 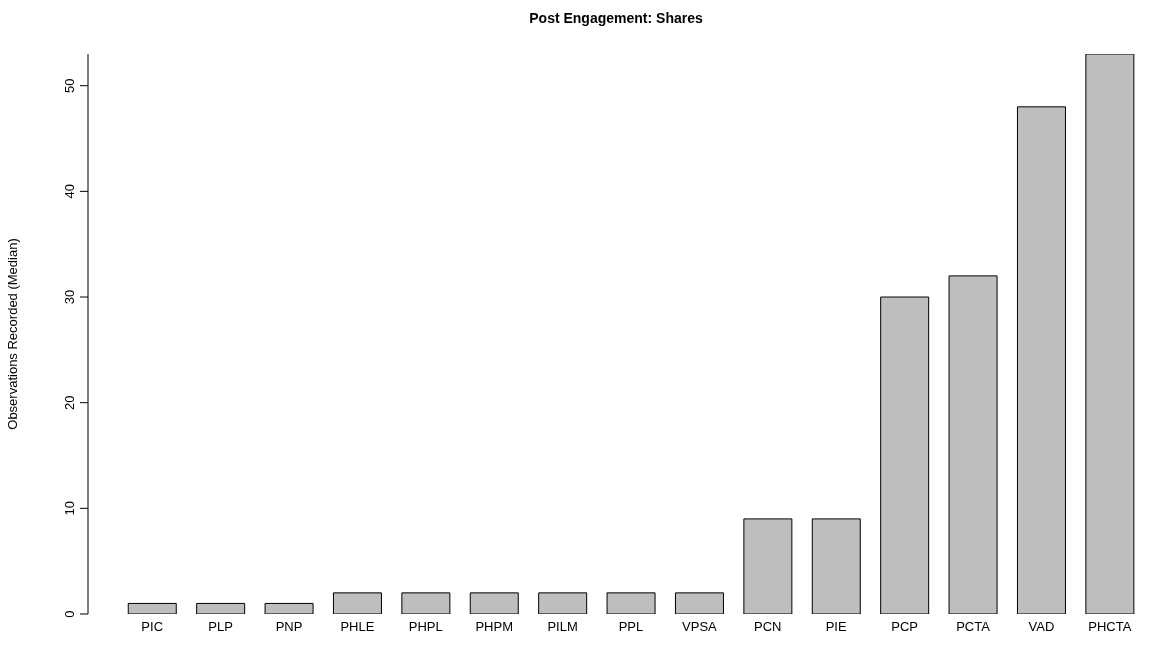 What do you see at coordinates (357, 627) in the screenshot?
I see `x-tick-label: PHLE` at bounding box center [357, 627].